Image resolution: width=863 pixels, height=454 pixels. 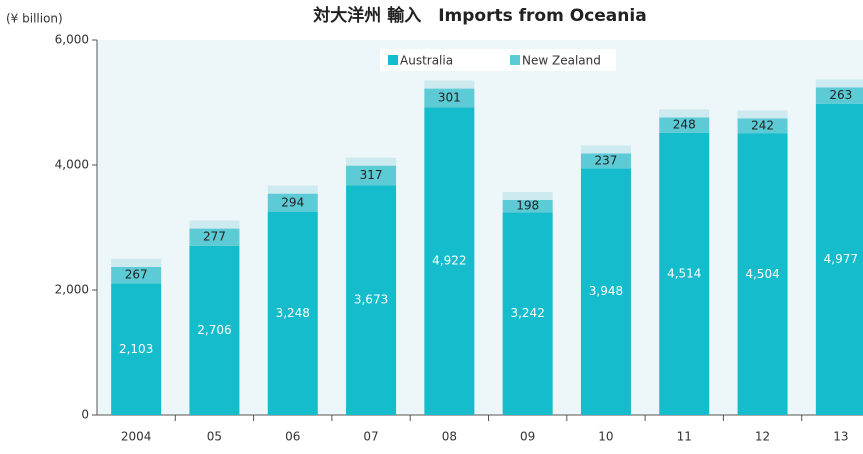 I want to click on data-label: 242, so click(x=762, y=125).